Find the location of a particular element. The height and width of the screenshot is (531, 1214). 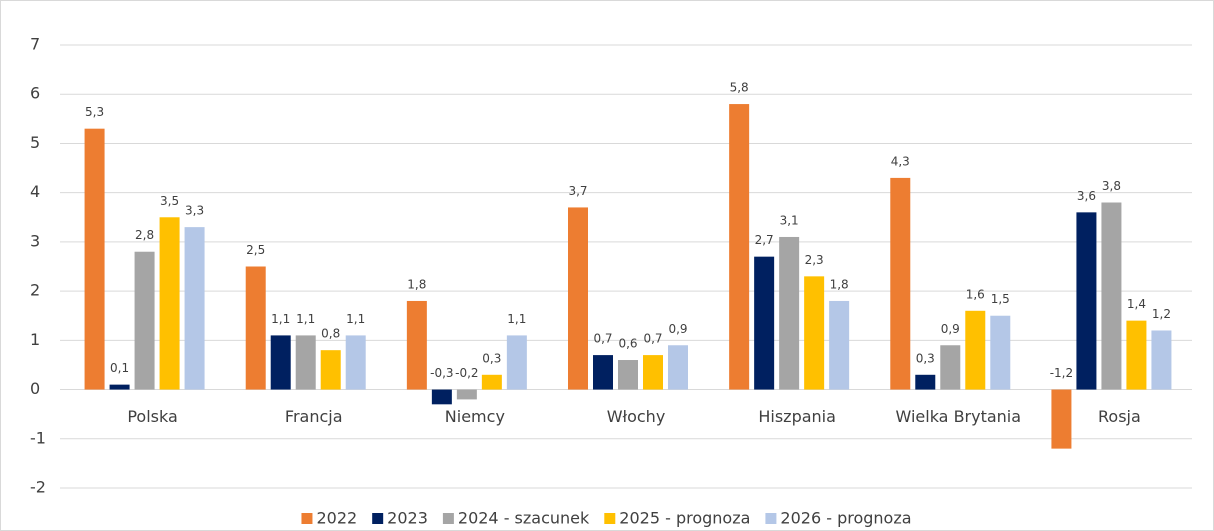

value-label: 0,6 is located at coordinates (627, 344).